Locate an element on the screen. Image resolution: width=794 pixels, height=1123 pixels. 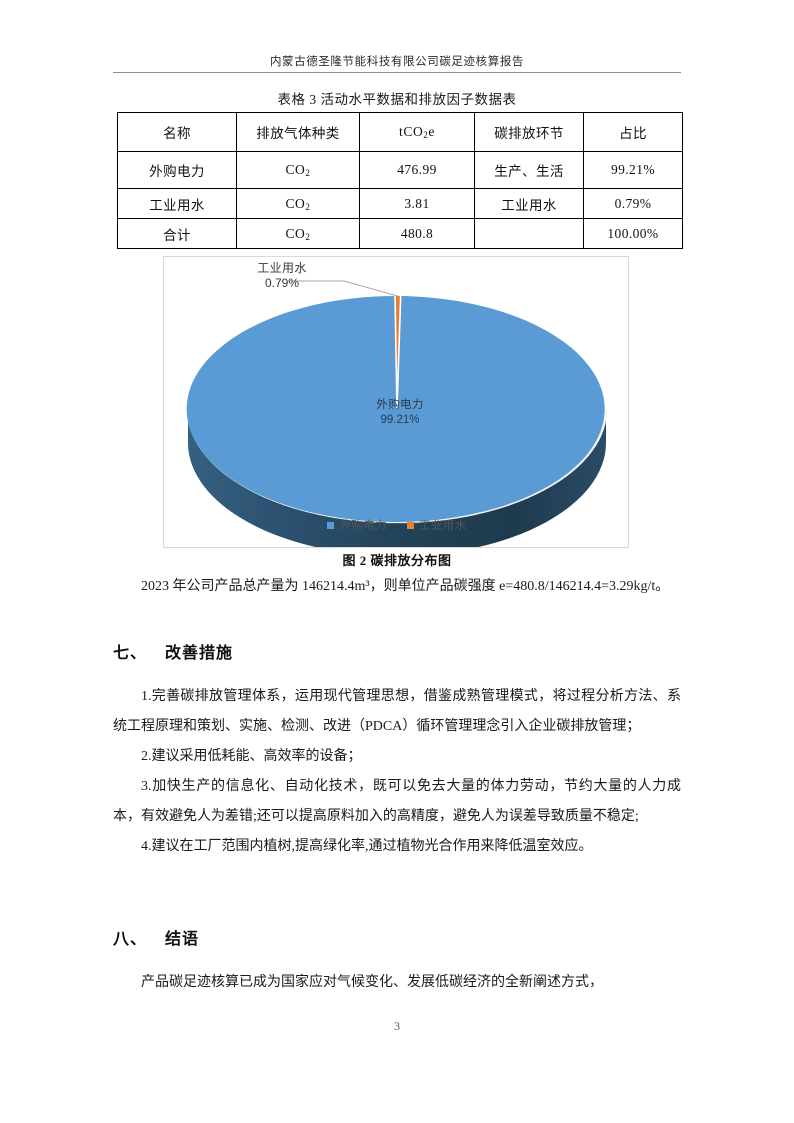
table-row: 合计 CO2 480.8 100.00% is located at coordinates (400, 233).